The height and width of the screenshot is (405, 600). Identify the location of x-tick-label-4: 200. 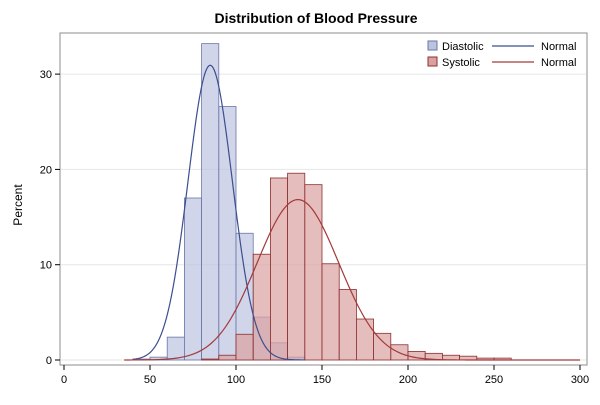
(408, 380).